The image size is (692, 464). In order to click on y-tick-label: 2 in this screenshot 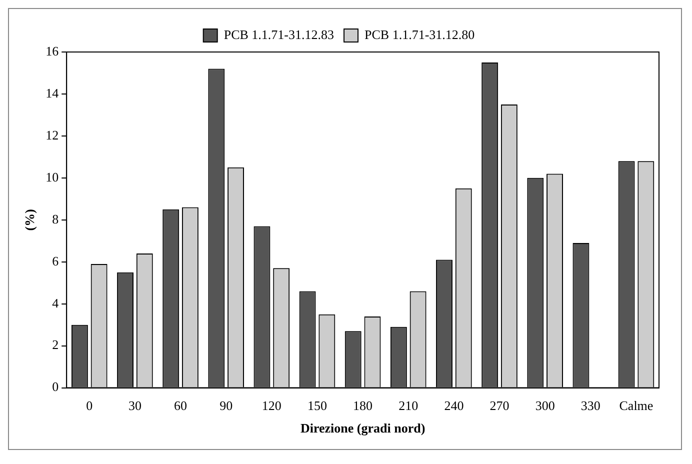, I will do `click(55, 344)`.